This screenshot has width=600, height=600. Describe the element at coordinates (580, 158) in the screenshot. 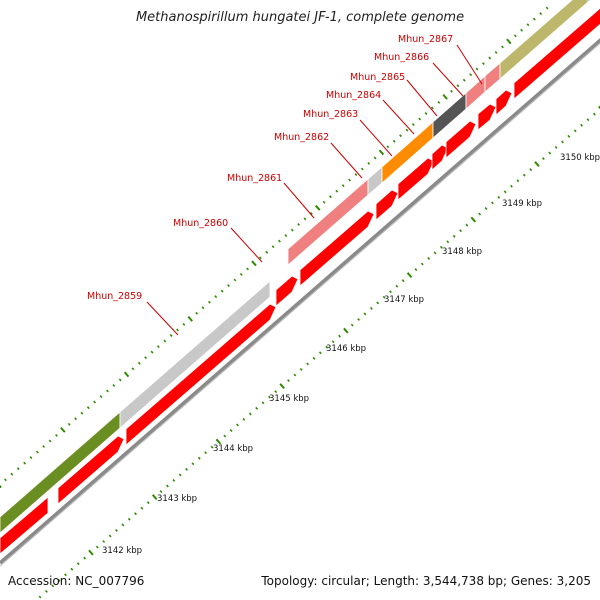

I see `kbp-label: 3150 kbp` at that location.